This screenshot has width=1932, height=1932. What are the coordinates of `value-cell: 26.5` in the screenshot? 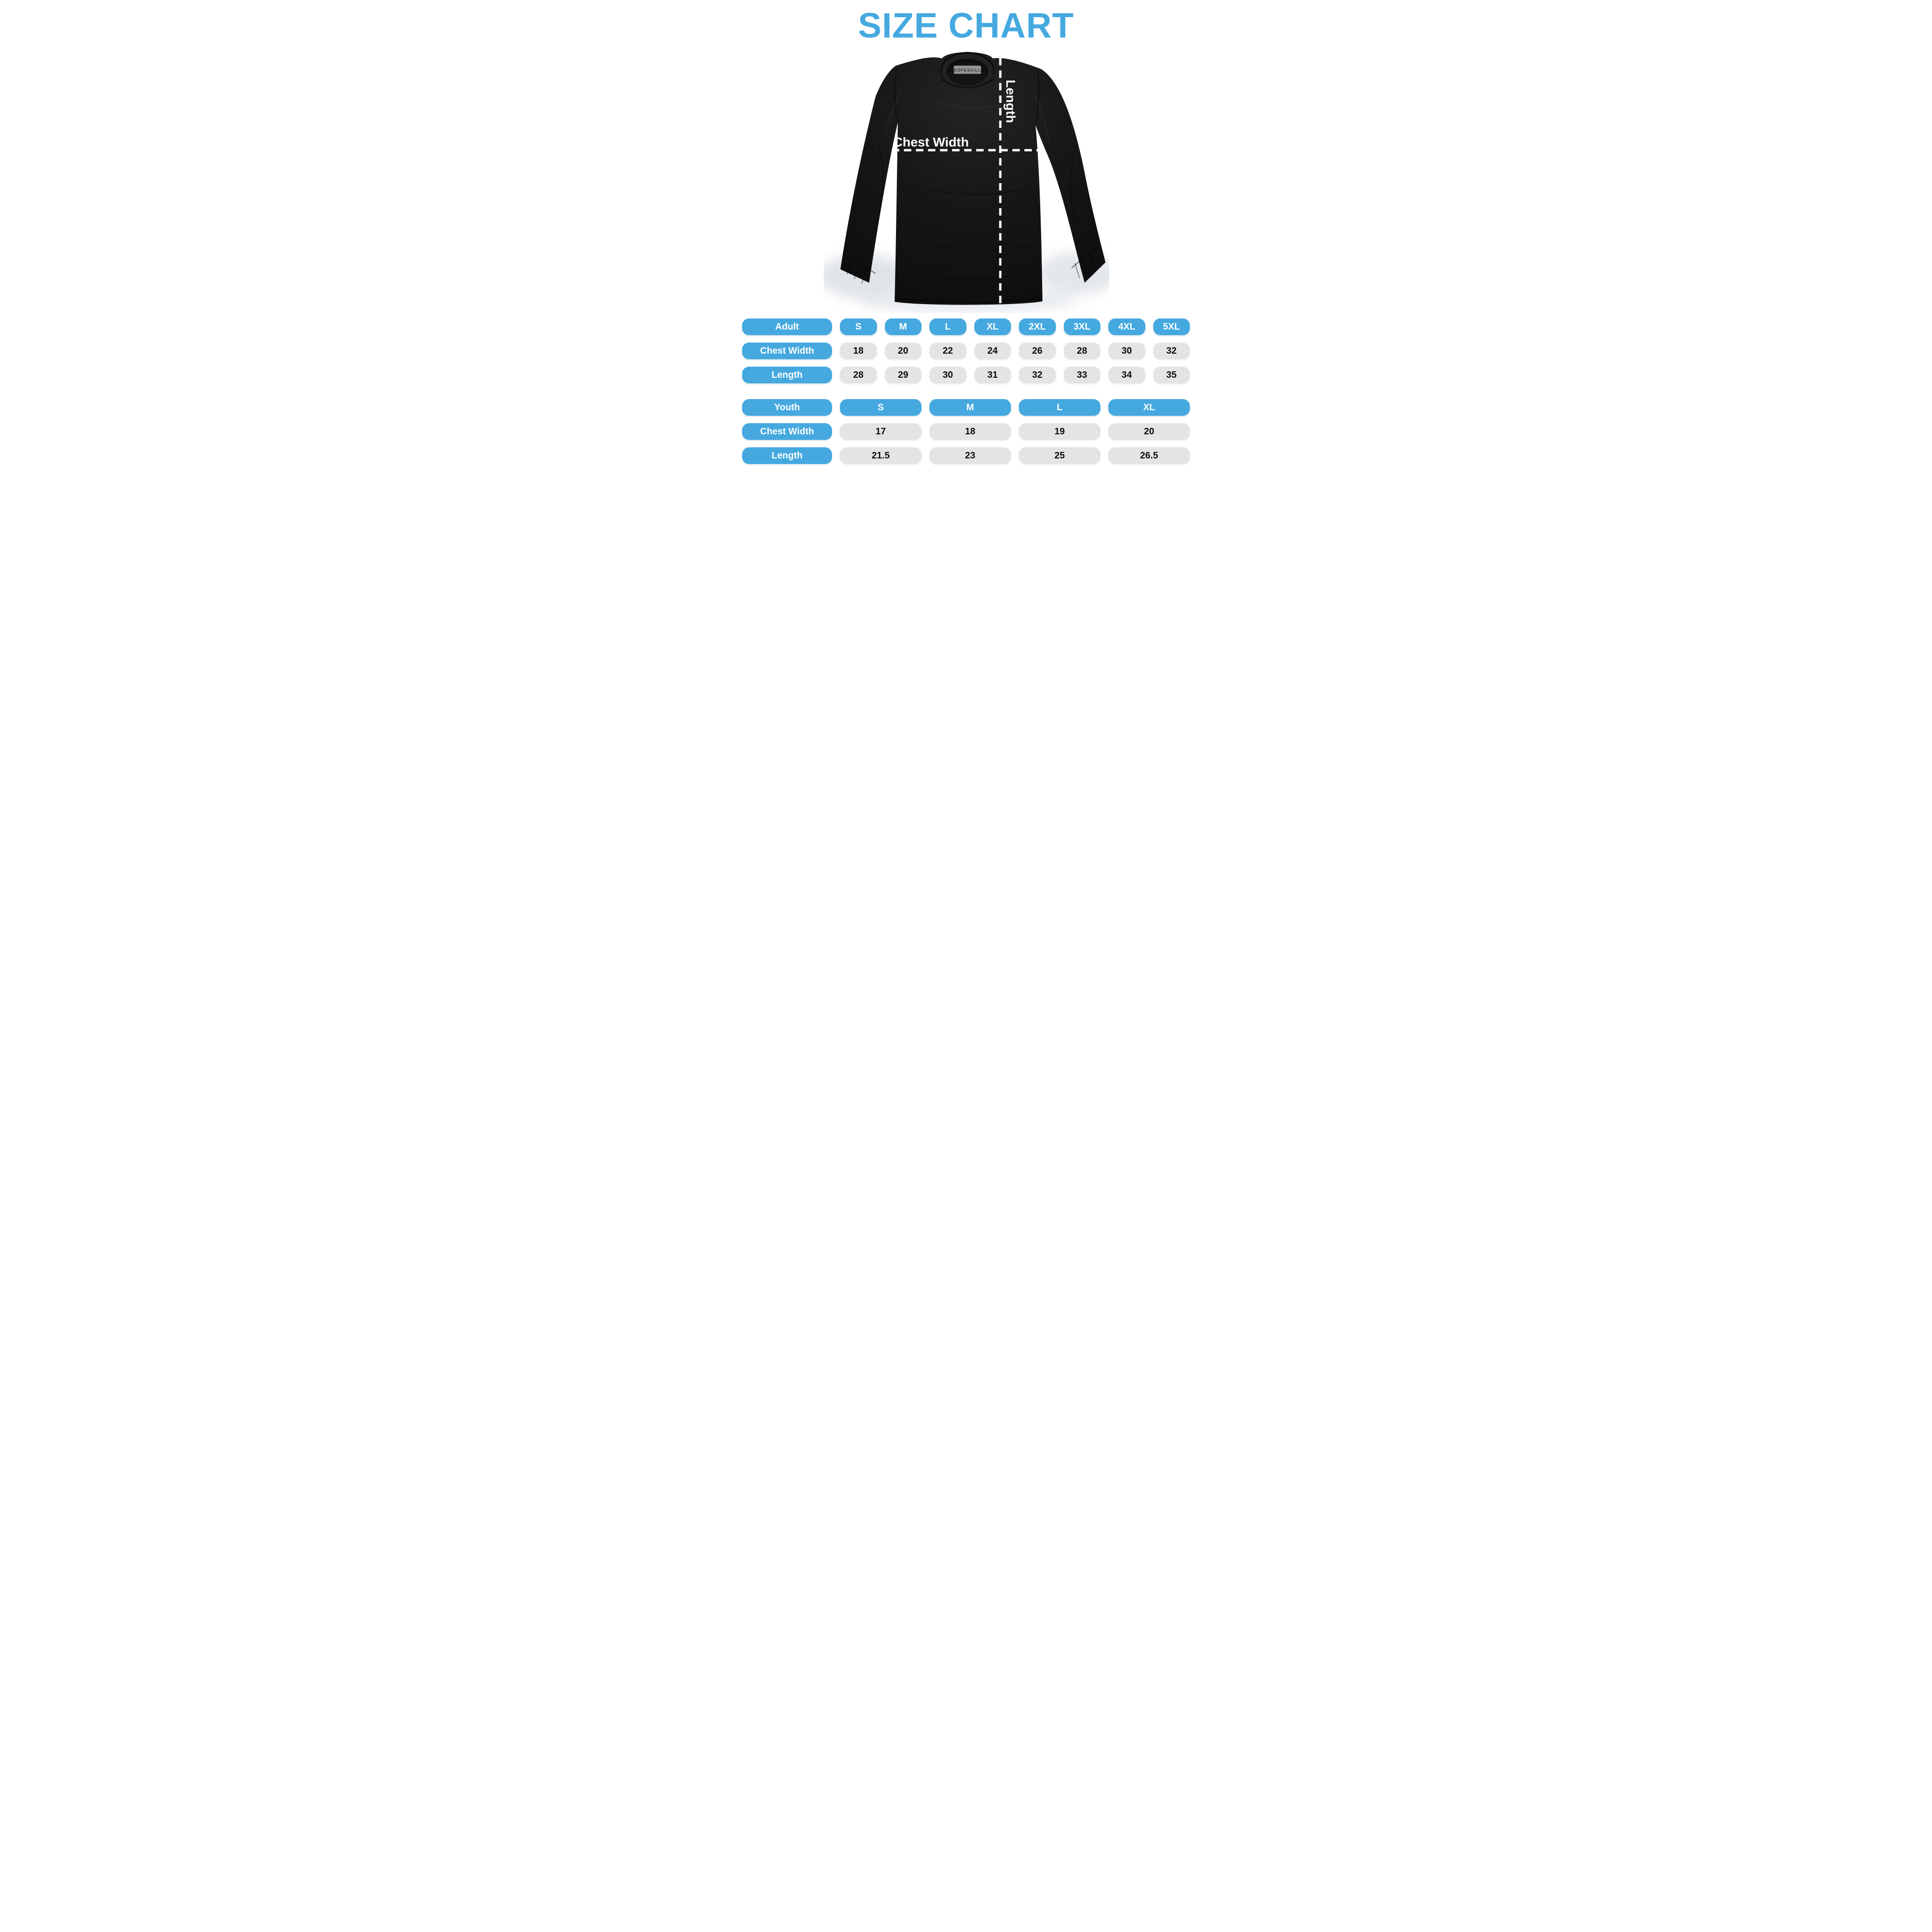 It's located at (1149, 455).